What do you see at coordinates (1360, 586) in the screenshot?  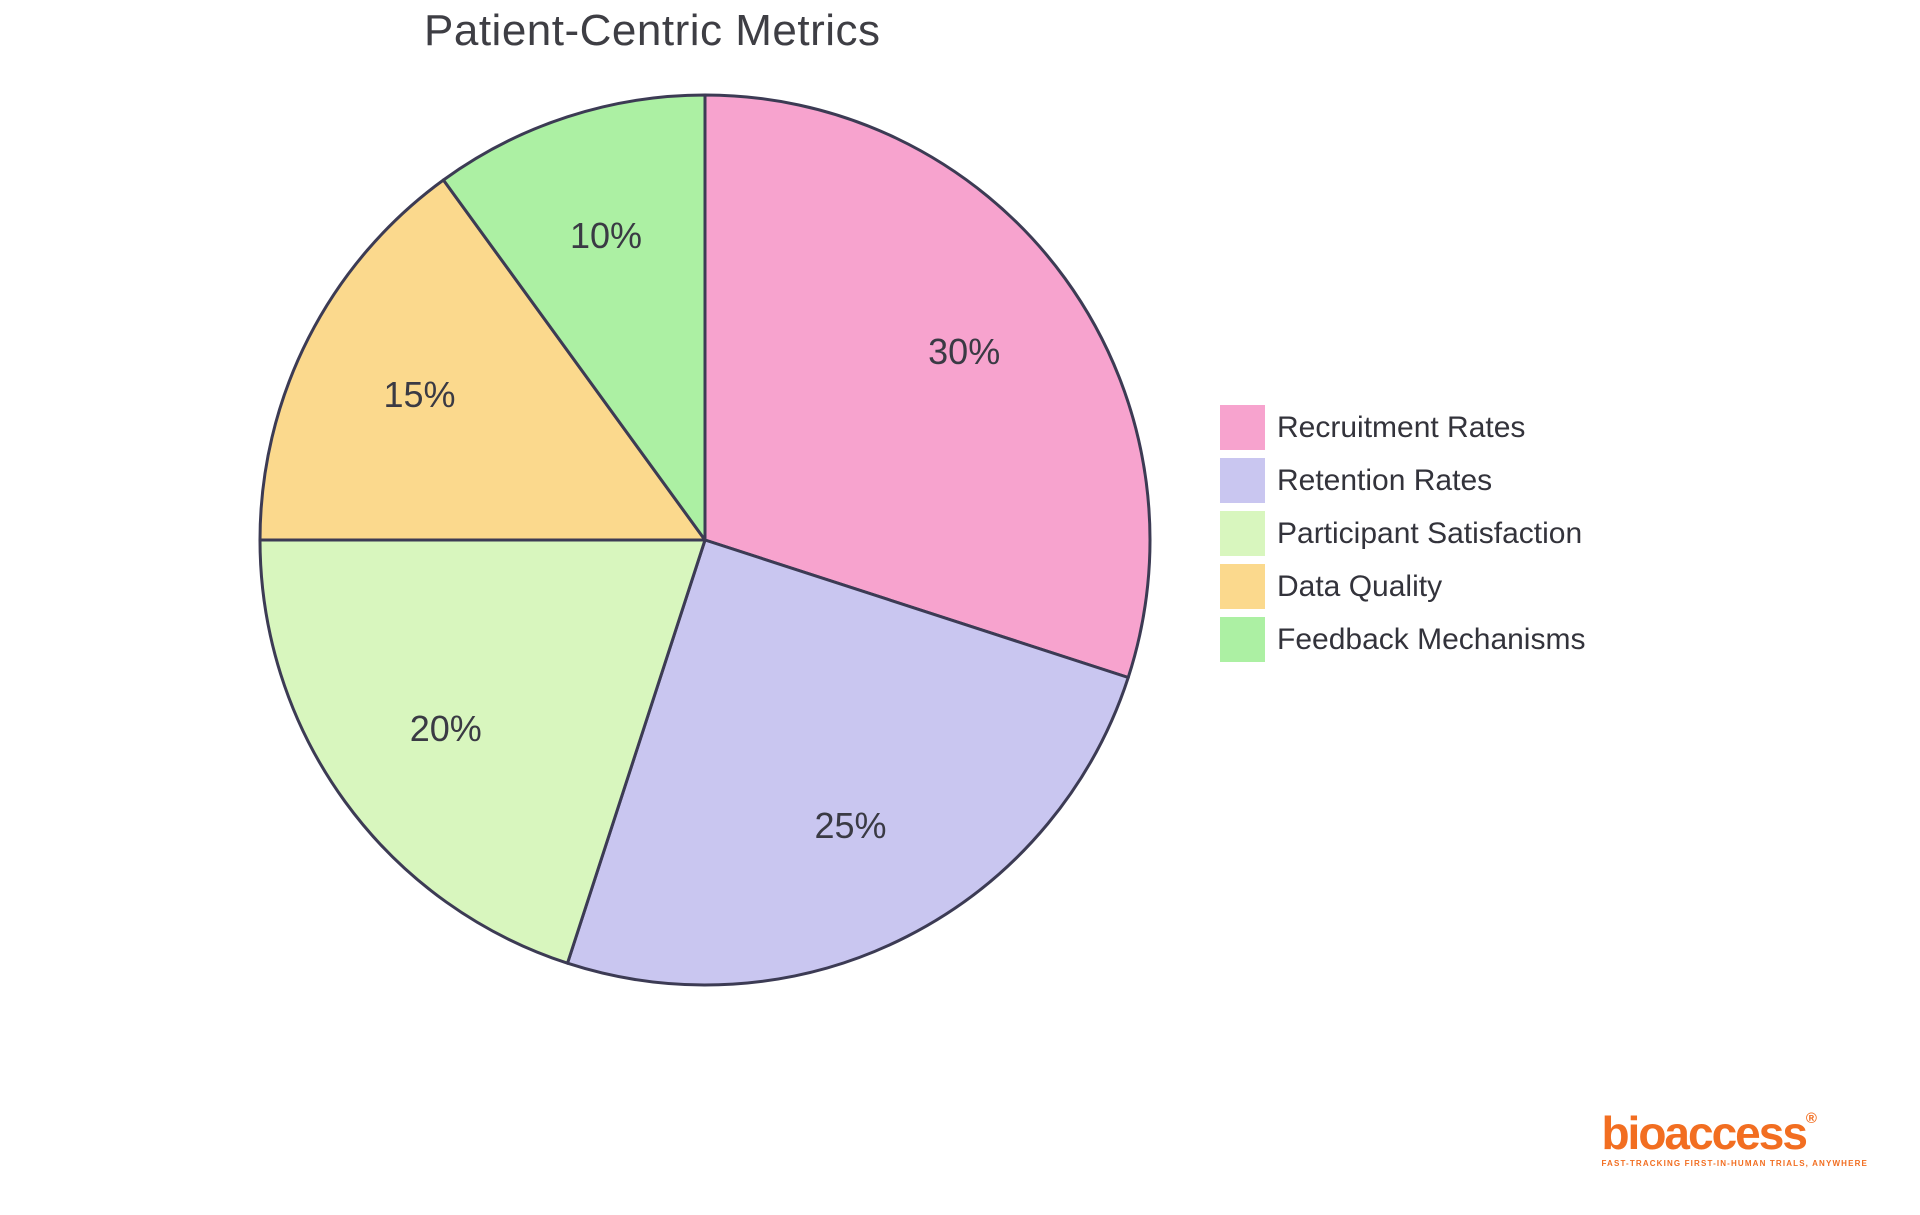 I see `legend-label-data-quality: Data Quality` at bounding box center [1360, 586].